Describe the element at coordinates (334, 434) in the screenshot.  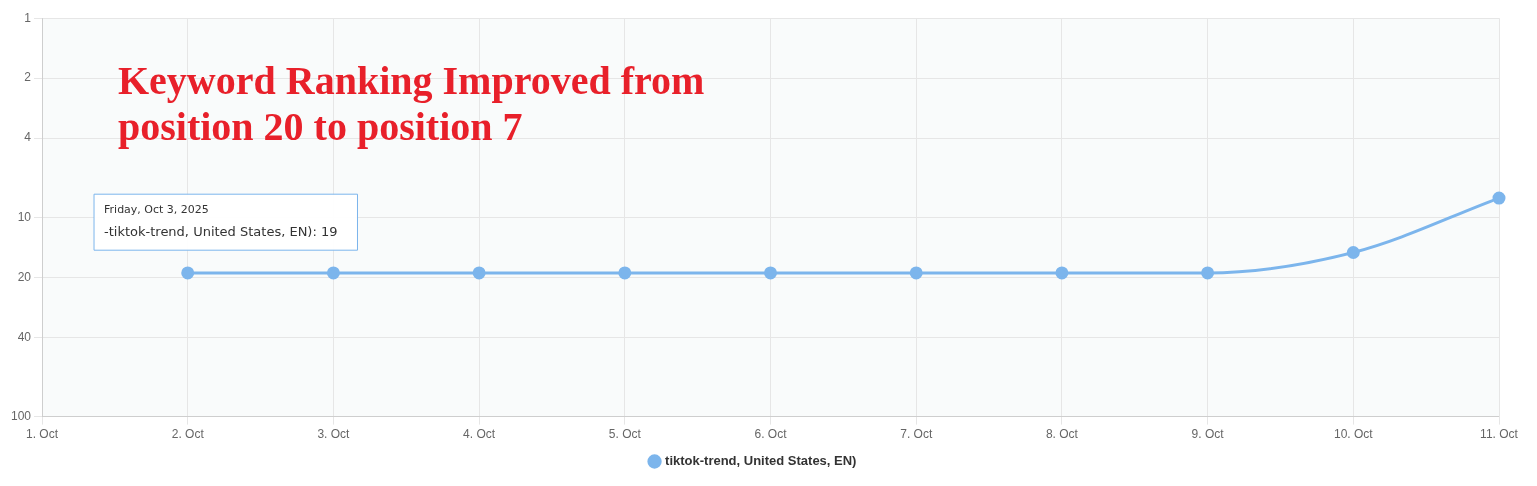
I see `x-tick-label: 3. Oct` at that location.